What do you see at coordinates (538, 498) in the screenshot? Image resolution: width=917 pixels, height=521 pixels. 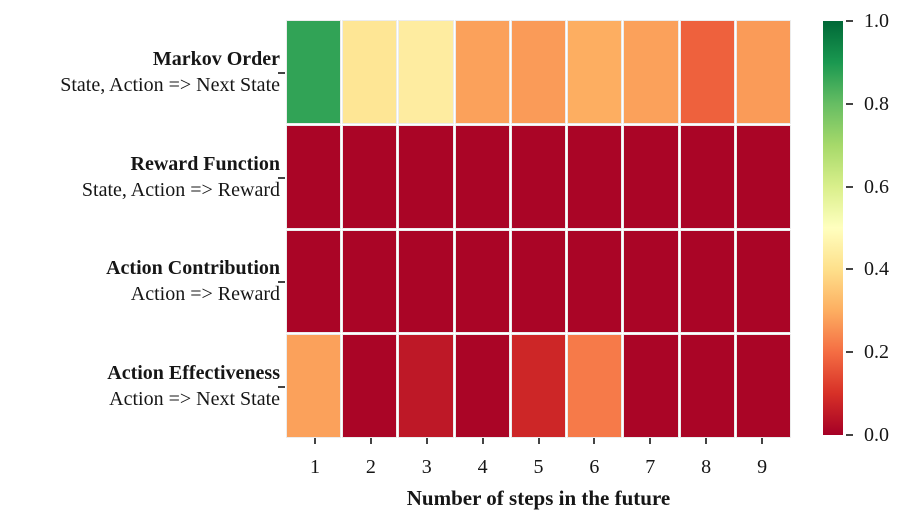 I see `x-axis-title: Number of steps in the future` at bounding box center [538, 498].